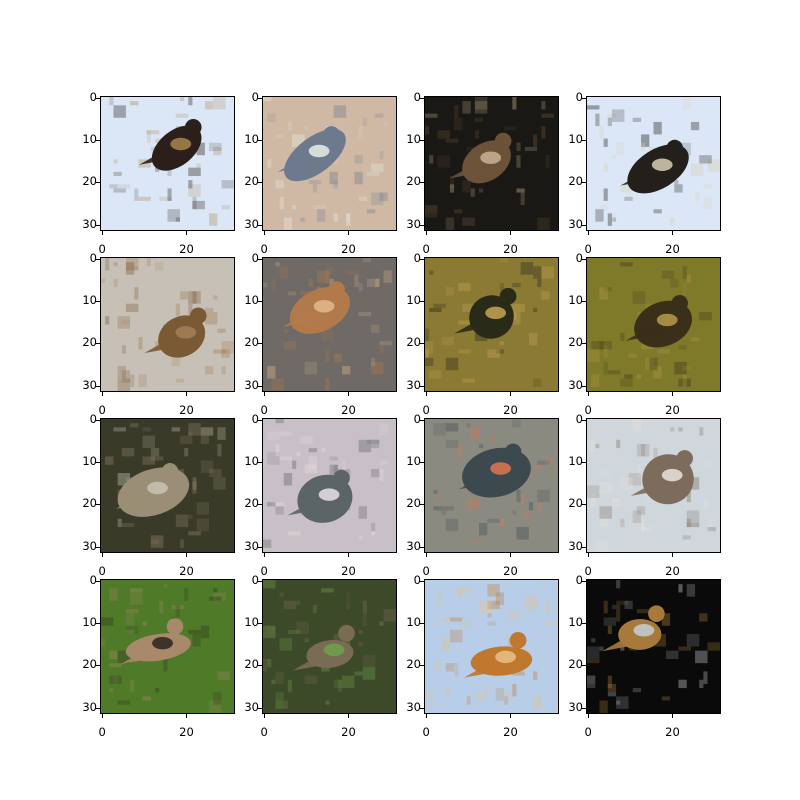 Image resolution: width=800 pixels, height=800 pixels. I want to click on image-background, so click(491, 646).